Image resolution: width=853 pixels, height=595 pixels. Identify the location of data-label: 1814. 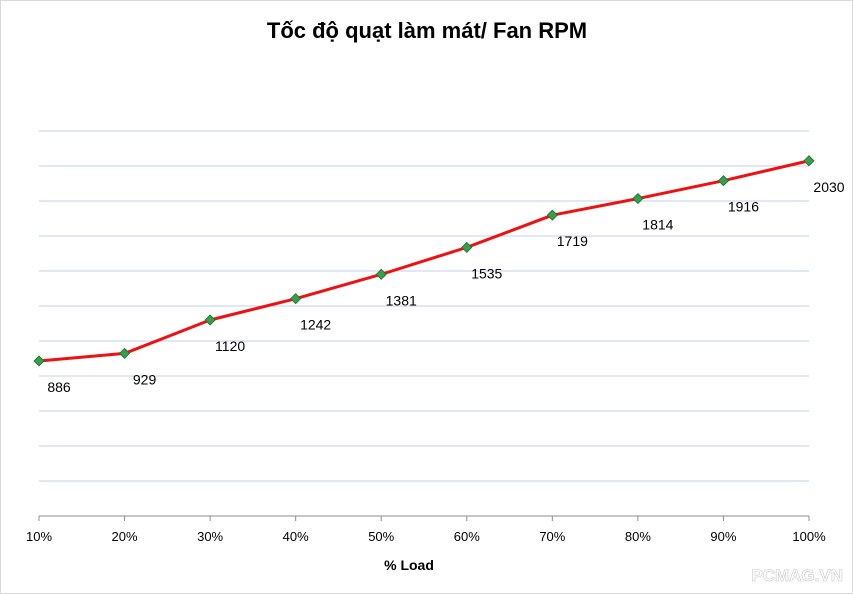
(657, 225).